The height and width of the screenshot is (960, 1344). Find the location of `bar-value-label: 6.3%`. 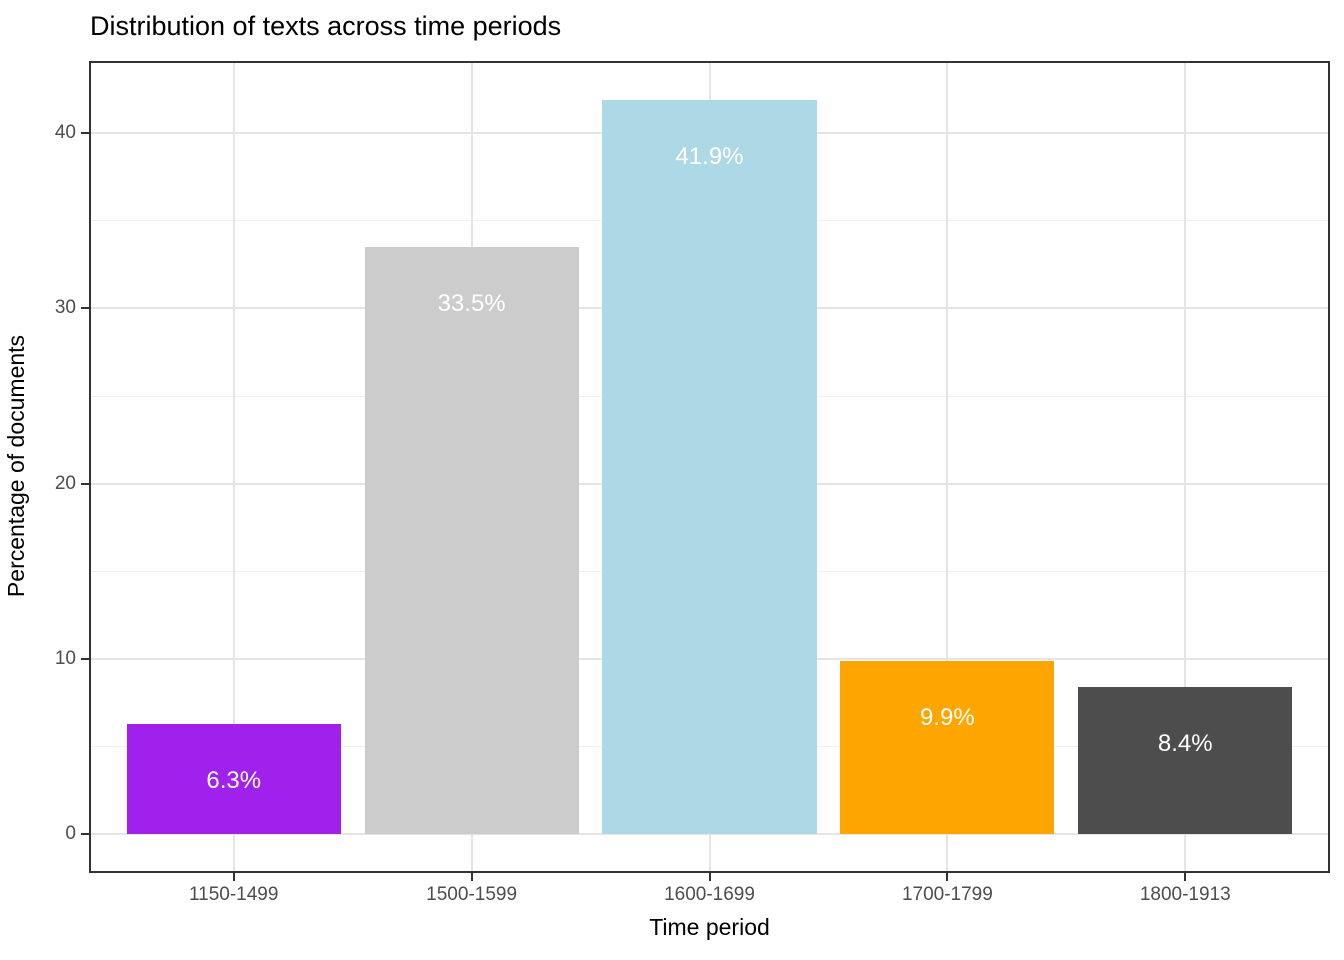

bar-value-label: 6.3% is located at coordinates (234, 780).